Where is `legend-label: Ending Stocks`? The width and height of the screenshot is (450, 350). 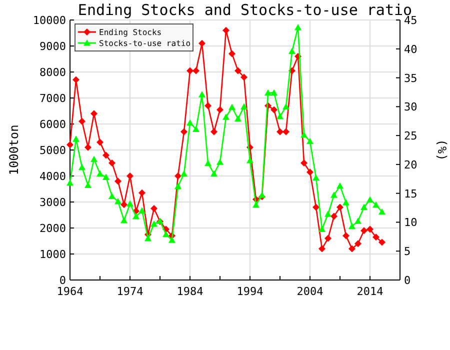 legend-label: Ending Stocks is located at coordinates (130, 32).